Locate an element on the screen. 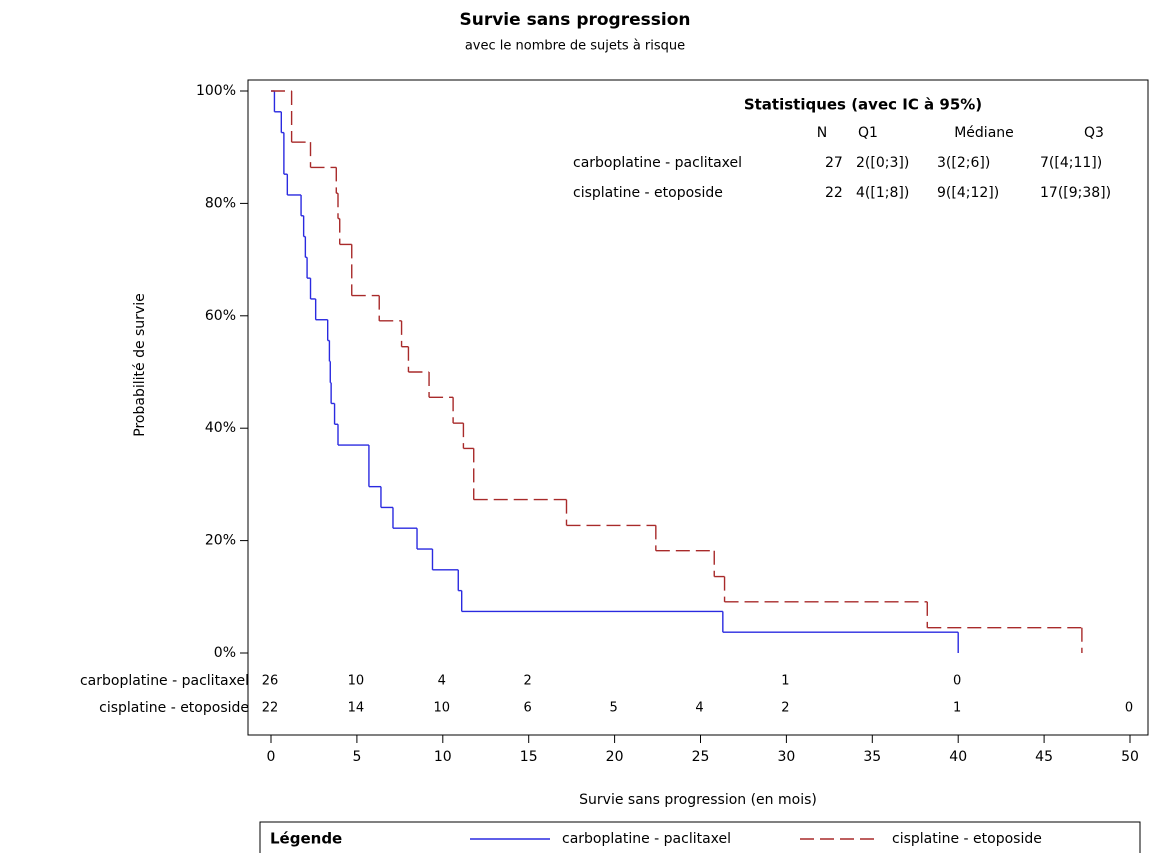 This screenshot has height=857, width=1150. stats-cell: 27 is located at coordinates (834, 163).